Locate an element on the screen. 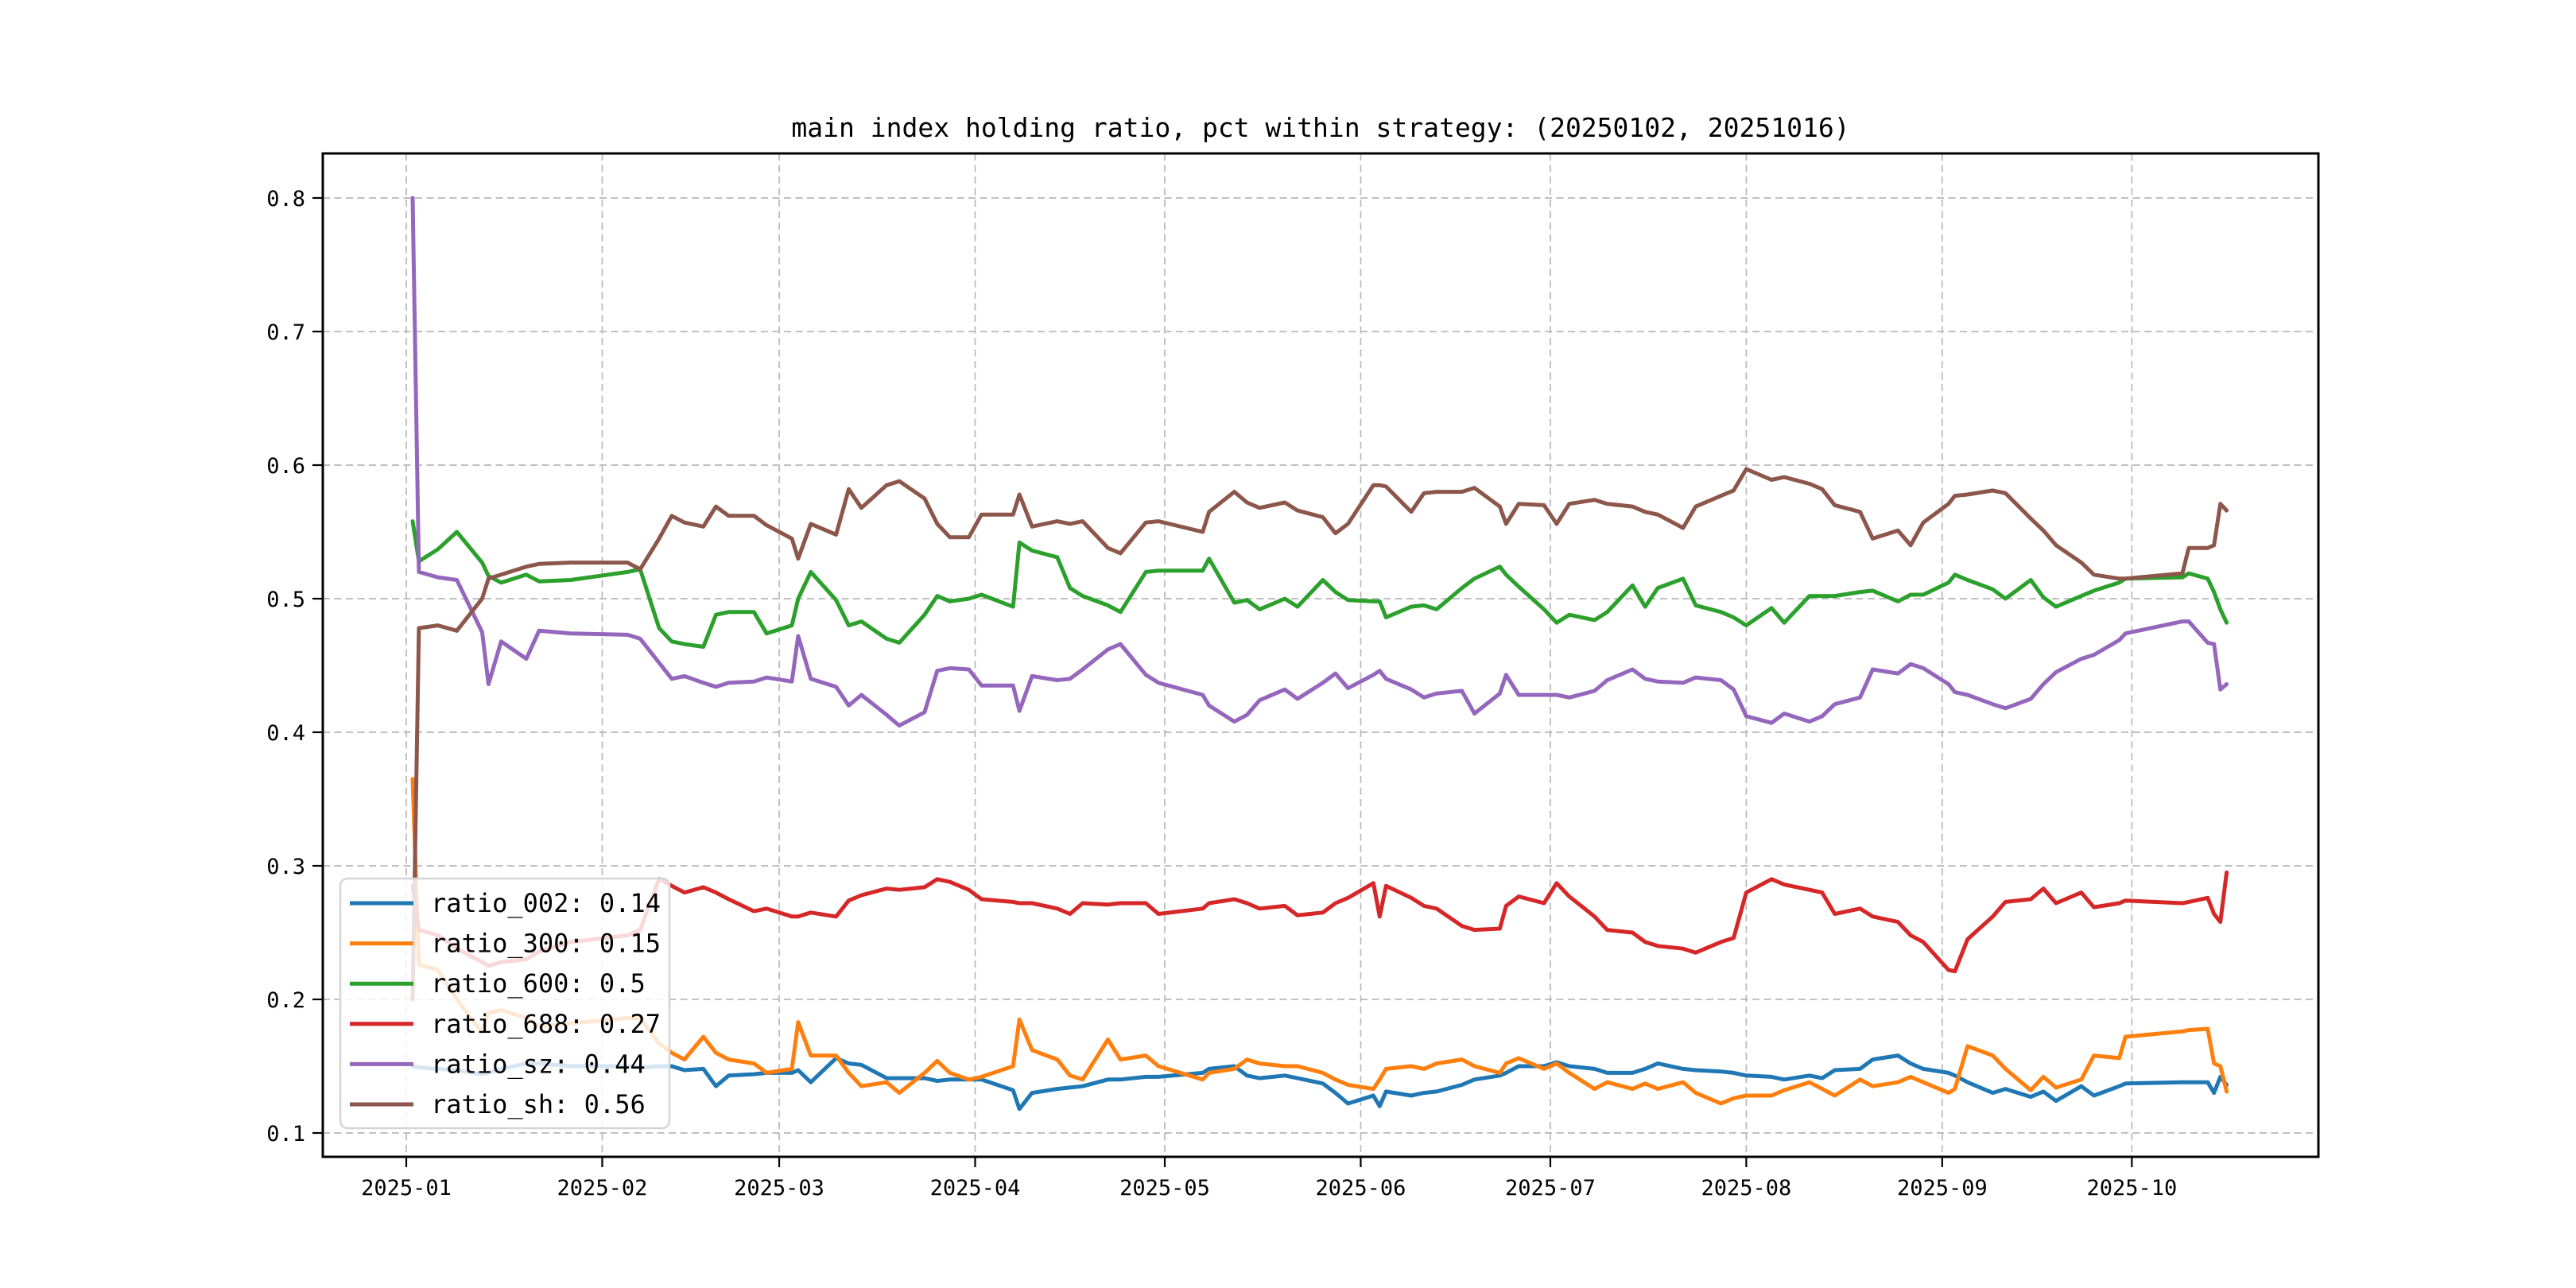  legend-box is located at coordinates (505, 1004).